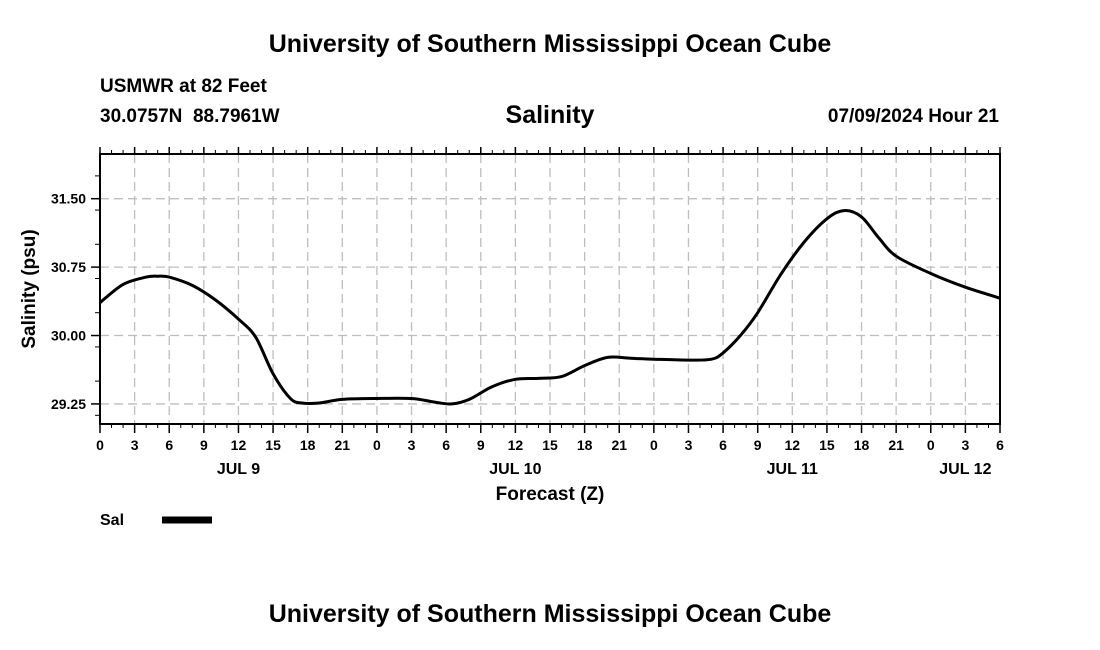 Image resolution: width=1100 pixels, height=650 pixels. What do you see at coordinates (29, 288) in the screenshot?
I see `y-axis-label: Salinity (psu)` at bounding box center [29, 288].